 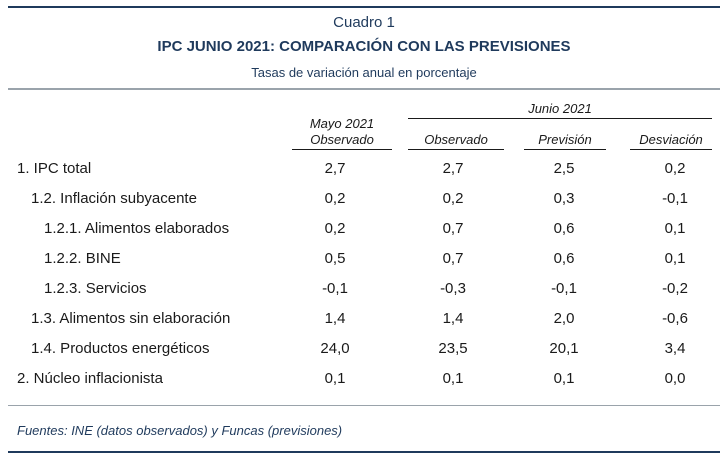 I want to click on column-header-observado-label: Observado, so click(x=456, y=141).